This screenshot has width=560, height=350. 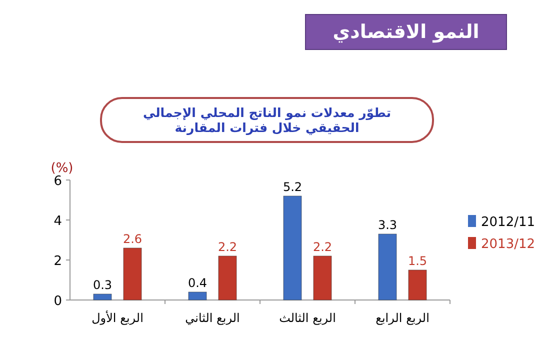 What do you see at coordinates (212, 318) in the screenshot?
I see `xtick: الربع الثاني` at bounding box center [212, 318].